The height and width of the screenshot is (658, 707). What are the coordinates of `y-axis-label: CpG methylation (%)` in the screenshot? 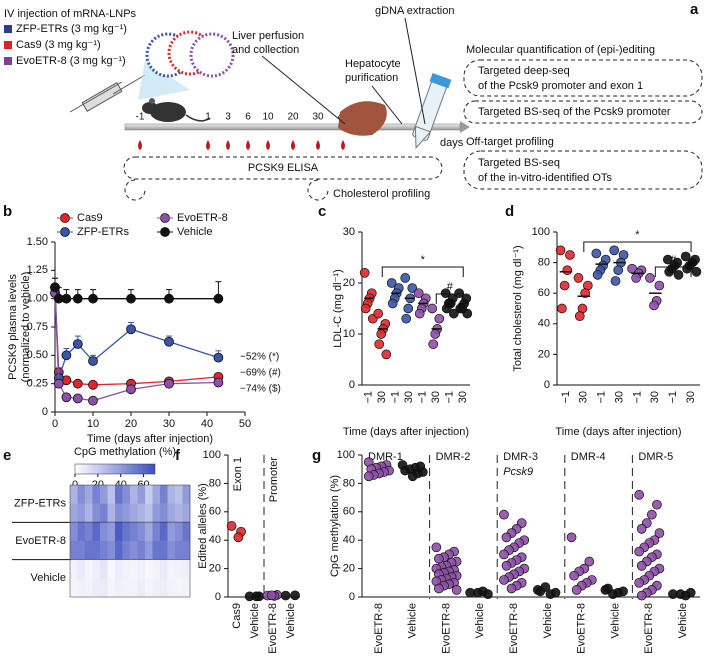 It's located at (335, 526).